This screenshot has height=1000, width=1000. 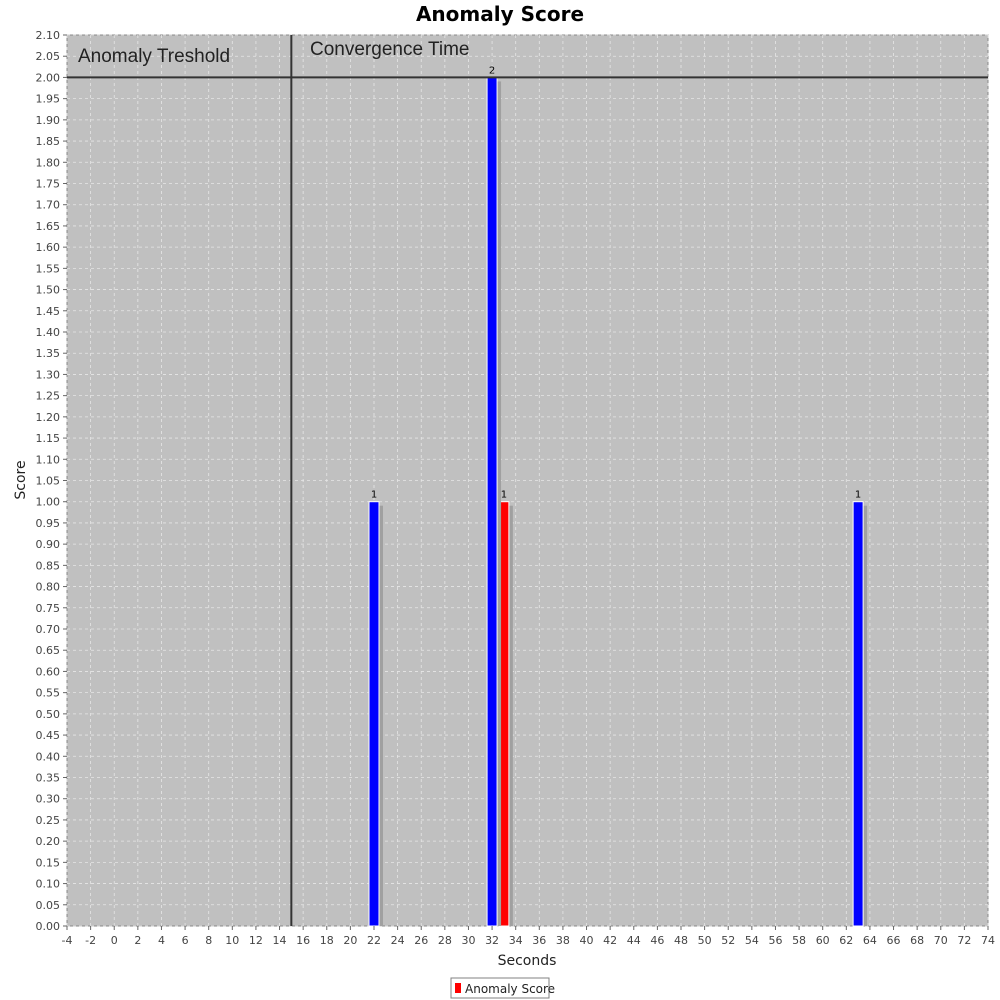 What do you see at coordinates (48, 905) in the screenshot?
I see `y-tick-label: 0.05` at bounding box center [48, 905].